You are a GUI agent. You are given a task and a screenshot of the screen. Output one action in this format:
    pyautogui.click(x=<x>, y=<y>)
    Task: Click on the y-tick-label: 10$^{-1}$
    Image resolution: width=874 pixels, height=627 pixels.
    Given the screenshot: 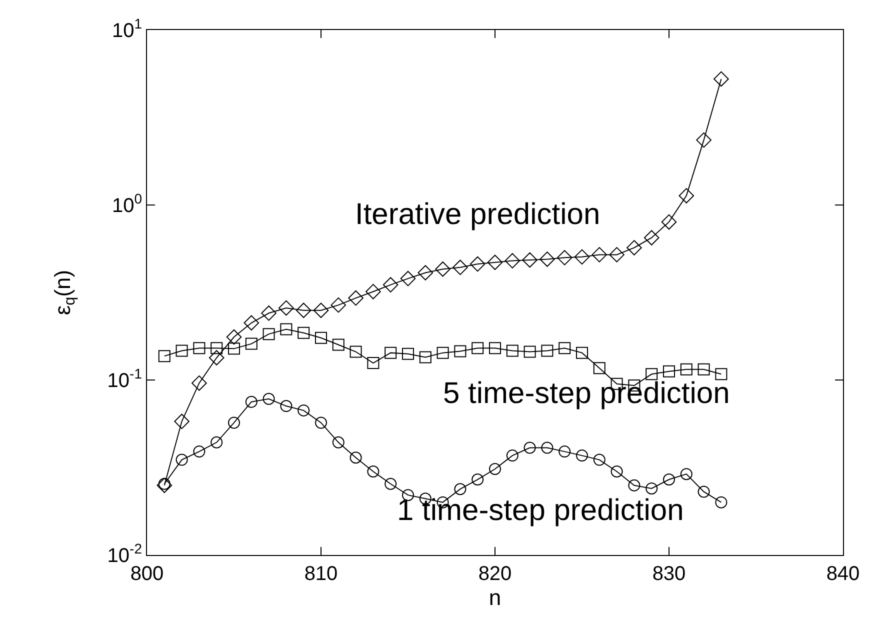 What is the action you would take?
    pyautogui.click(x=124, y=379)
    